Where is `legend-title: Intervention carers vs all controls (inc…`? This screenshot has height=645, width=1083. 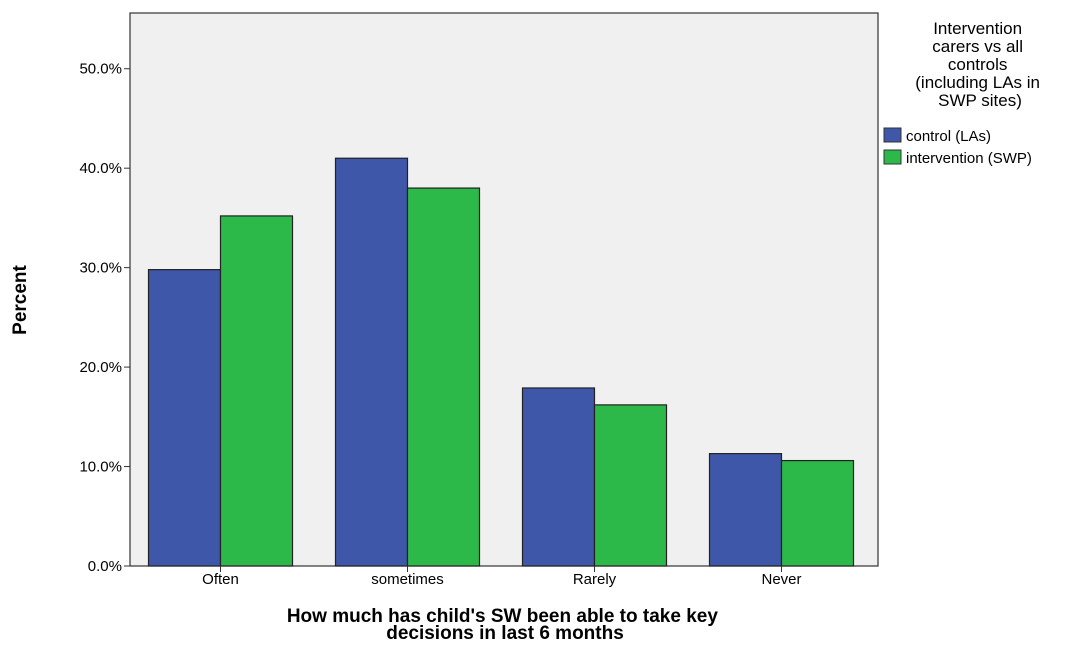 legend-title: Intervention carers vs all controls (inc… is located at coordinates (979, 64).